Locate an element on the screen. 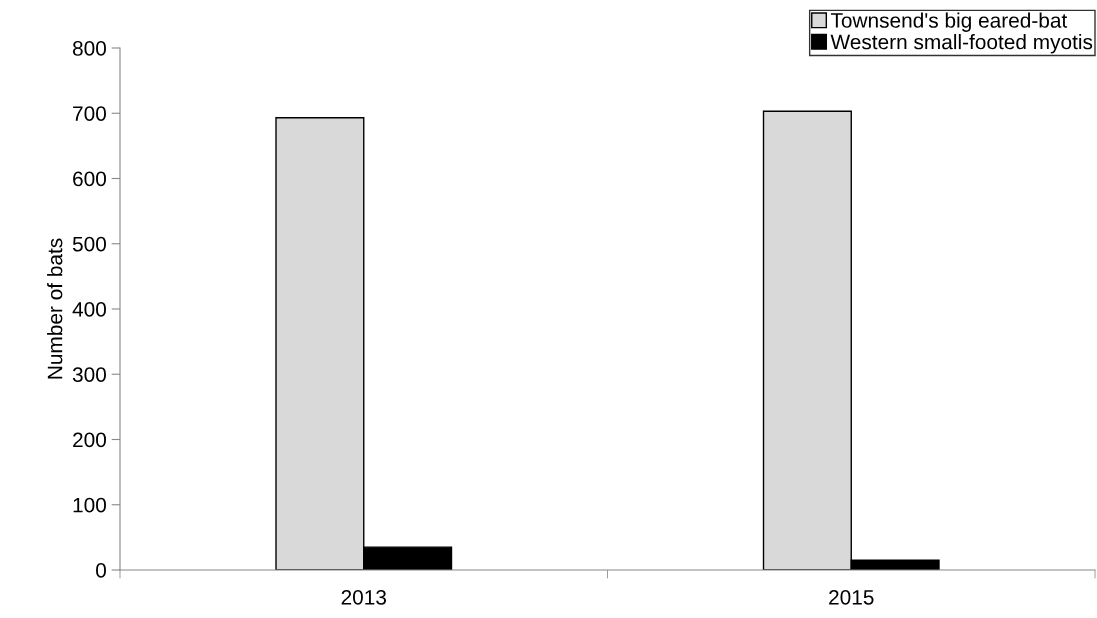  y-tick-label: 600 is located at coordinates (89, 179).